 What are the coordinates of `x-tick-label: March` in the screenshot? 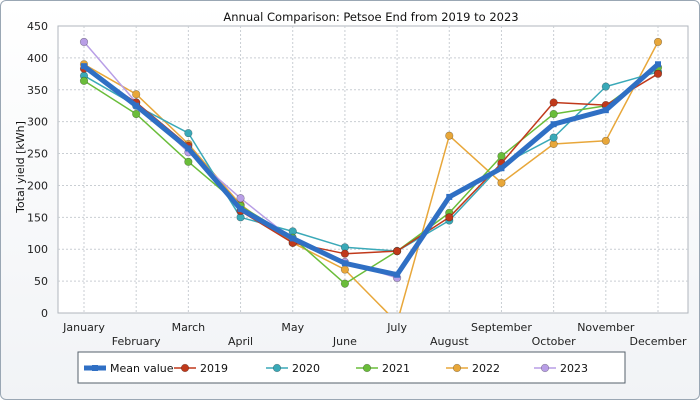 It's located at (189, 327).